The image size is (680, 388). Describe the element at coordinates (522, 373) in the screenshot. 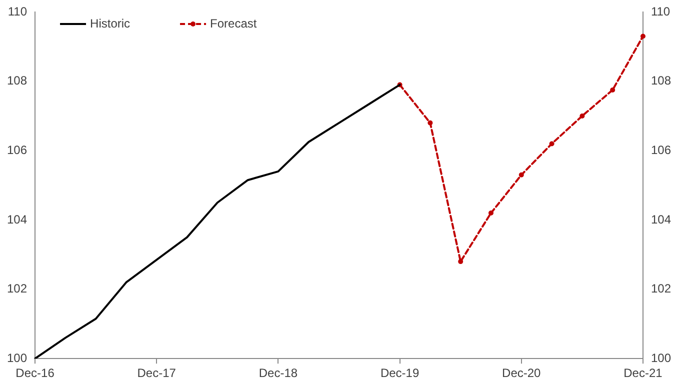

I see `x-tick-label: Dec-20` at that location.